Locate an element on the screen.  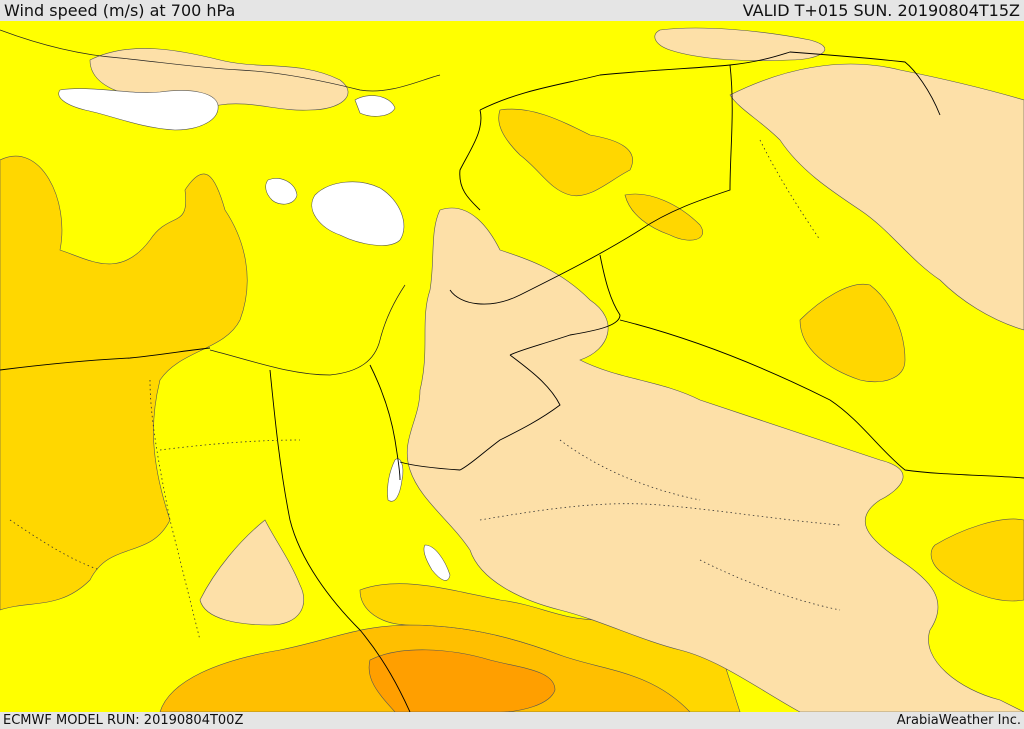
calm-area-cyprus-sea is located at coordinates (358, 213).